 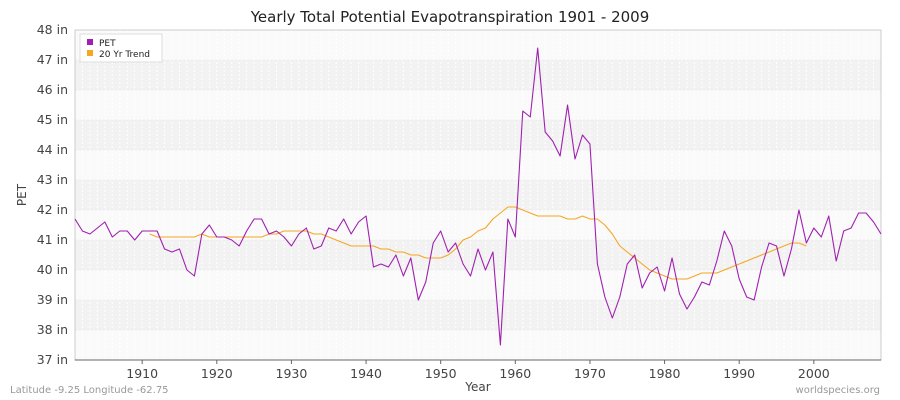 What do you see at coordinates (52, 29) in the screenshot?
I see `y-tick-label: 48 in` at bounding box center [52, 29].